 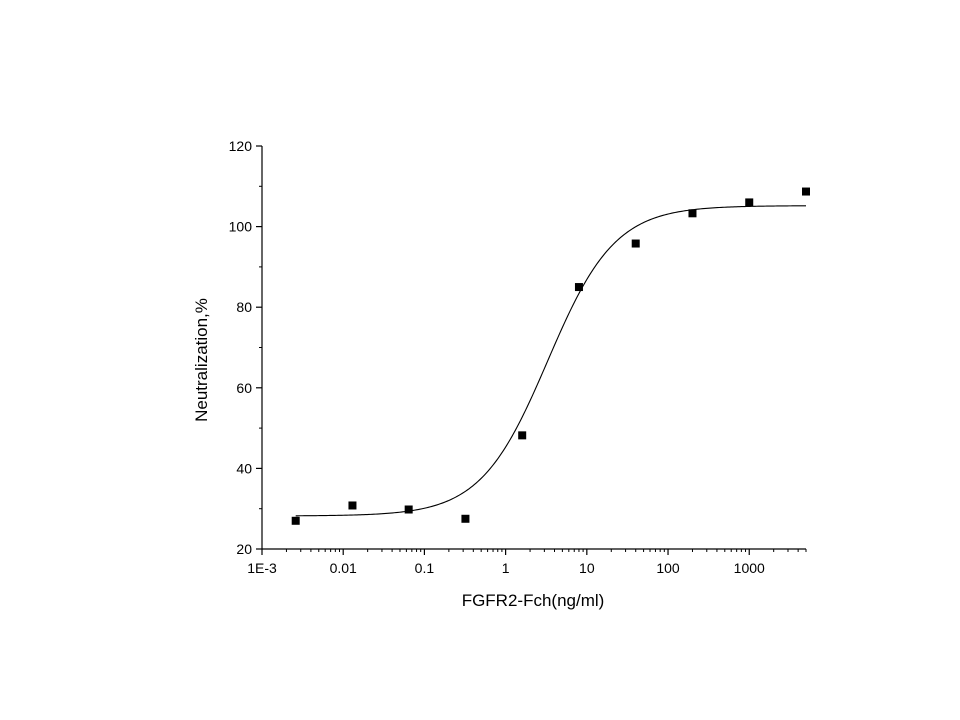 I want to click on x-tick-label: 0.1, so click(x=425, y=568).